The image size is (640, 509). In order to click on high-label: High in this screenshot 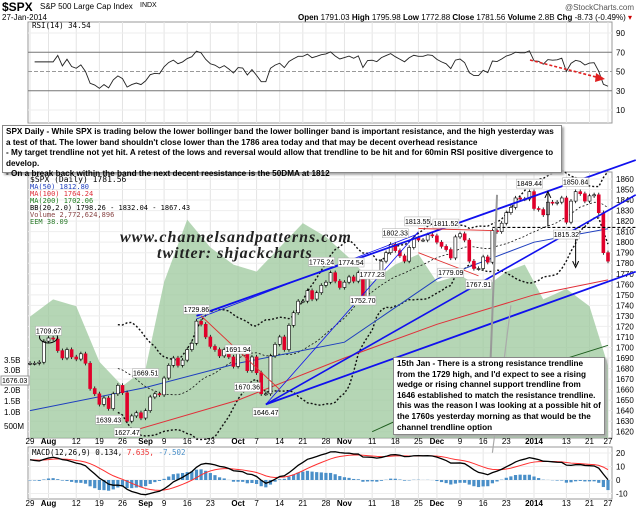, I will do `click(360, 17)`.